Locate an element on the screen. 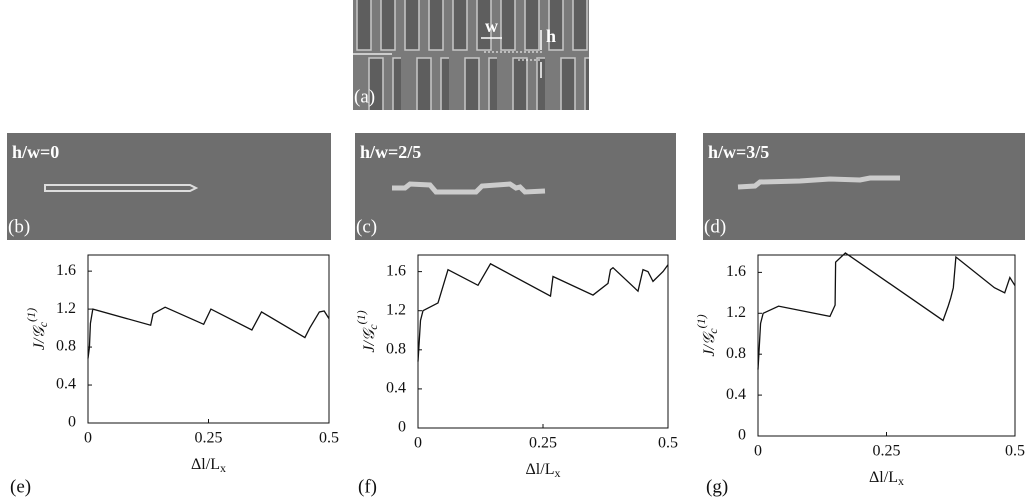 This screenshot has height=498, width=1032. panel-c: h/w=2/5 (c) is located at coordinates (515, 186).